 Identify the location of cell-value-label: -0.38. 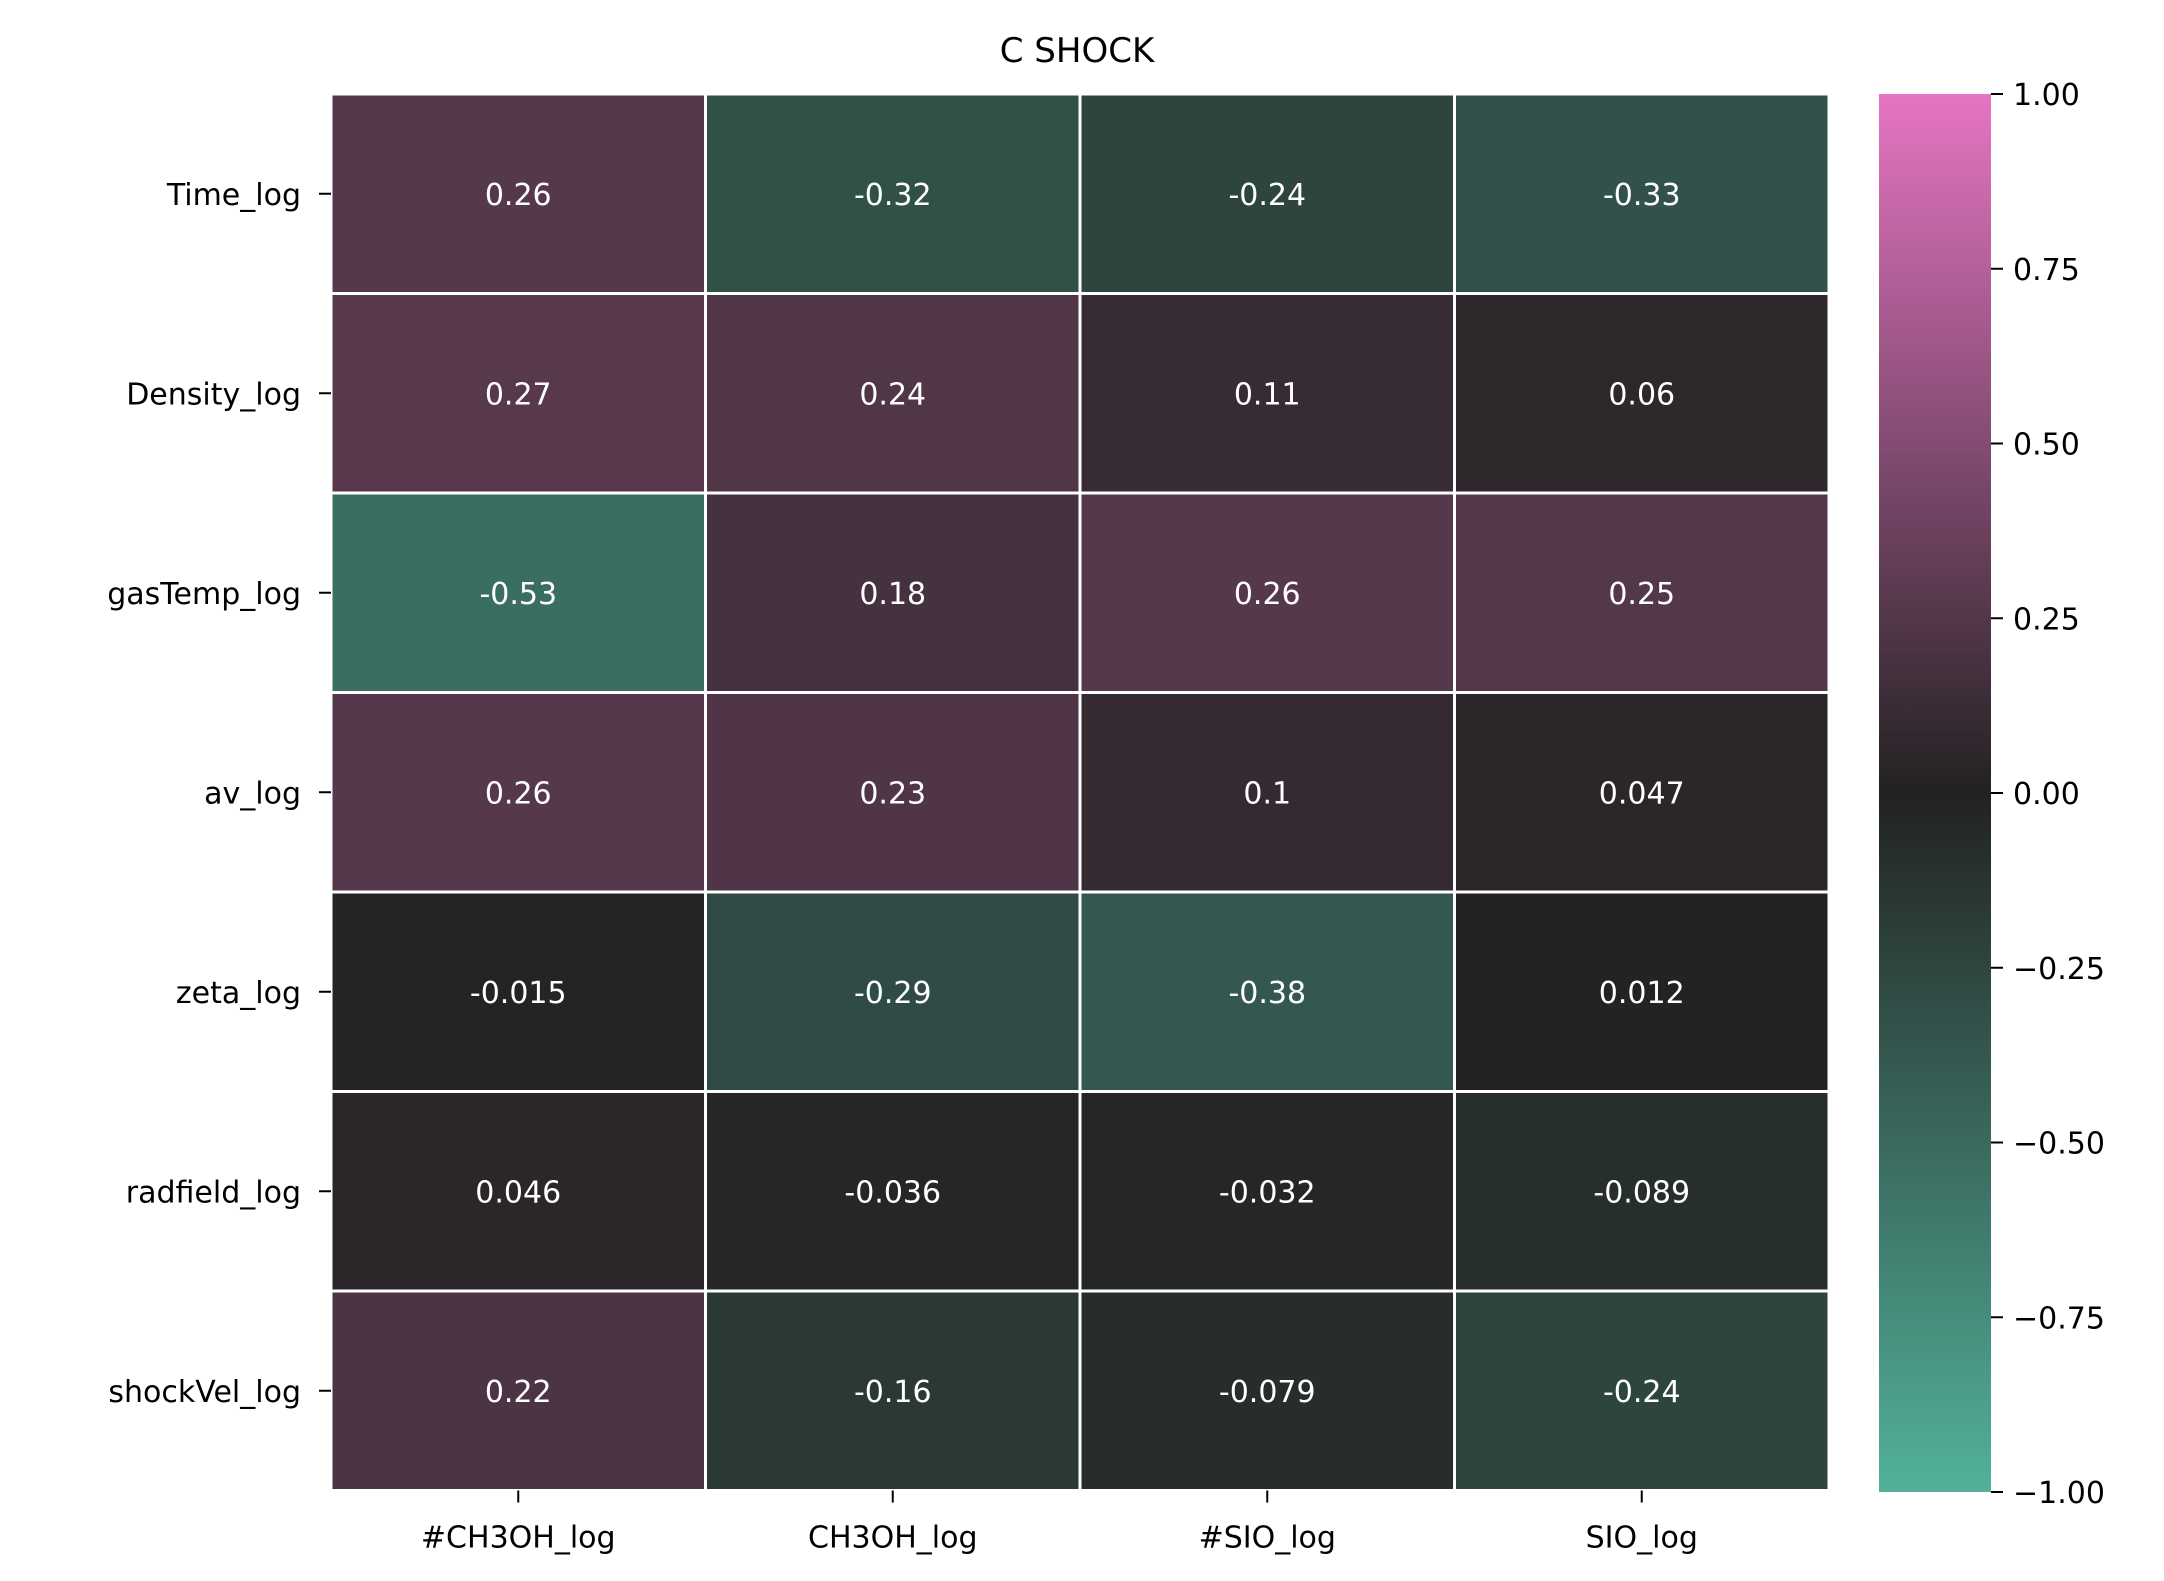
(1267, 993).